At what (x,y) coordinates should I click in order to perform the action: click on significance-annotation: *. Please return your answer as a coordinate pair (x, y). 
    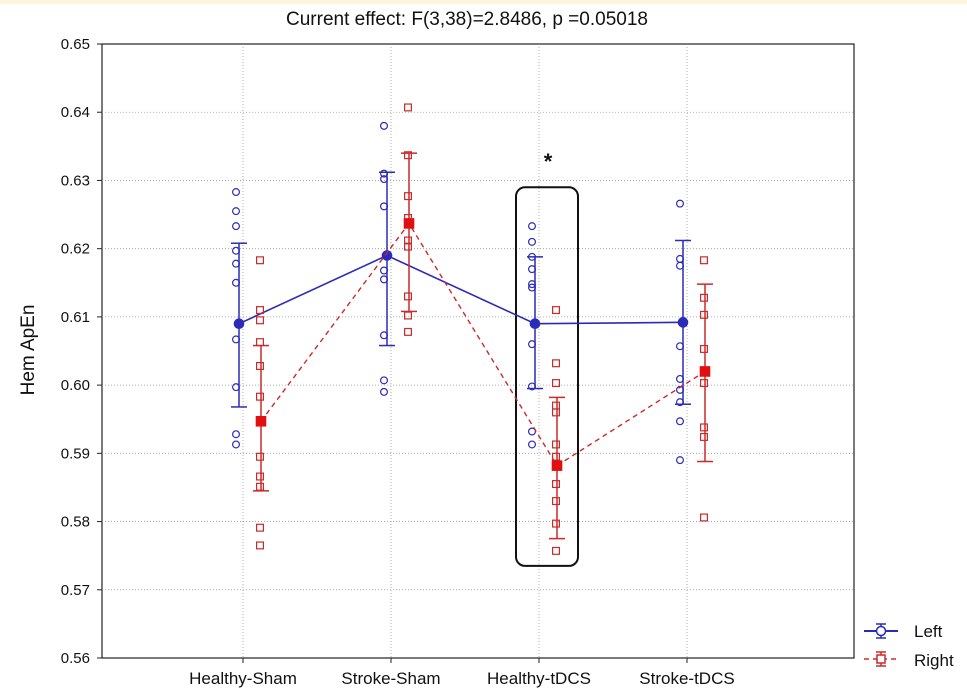
    Looking at the image, I should click on (548, 161).